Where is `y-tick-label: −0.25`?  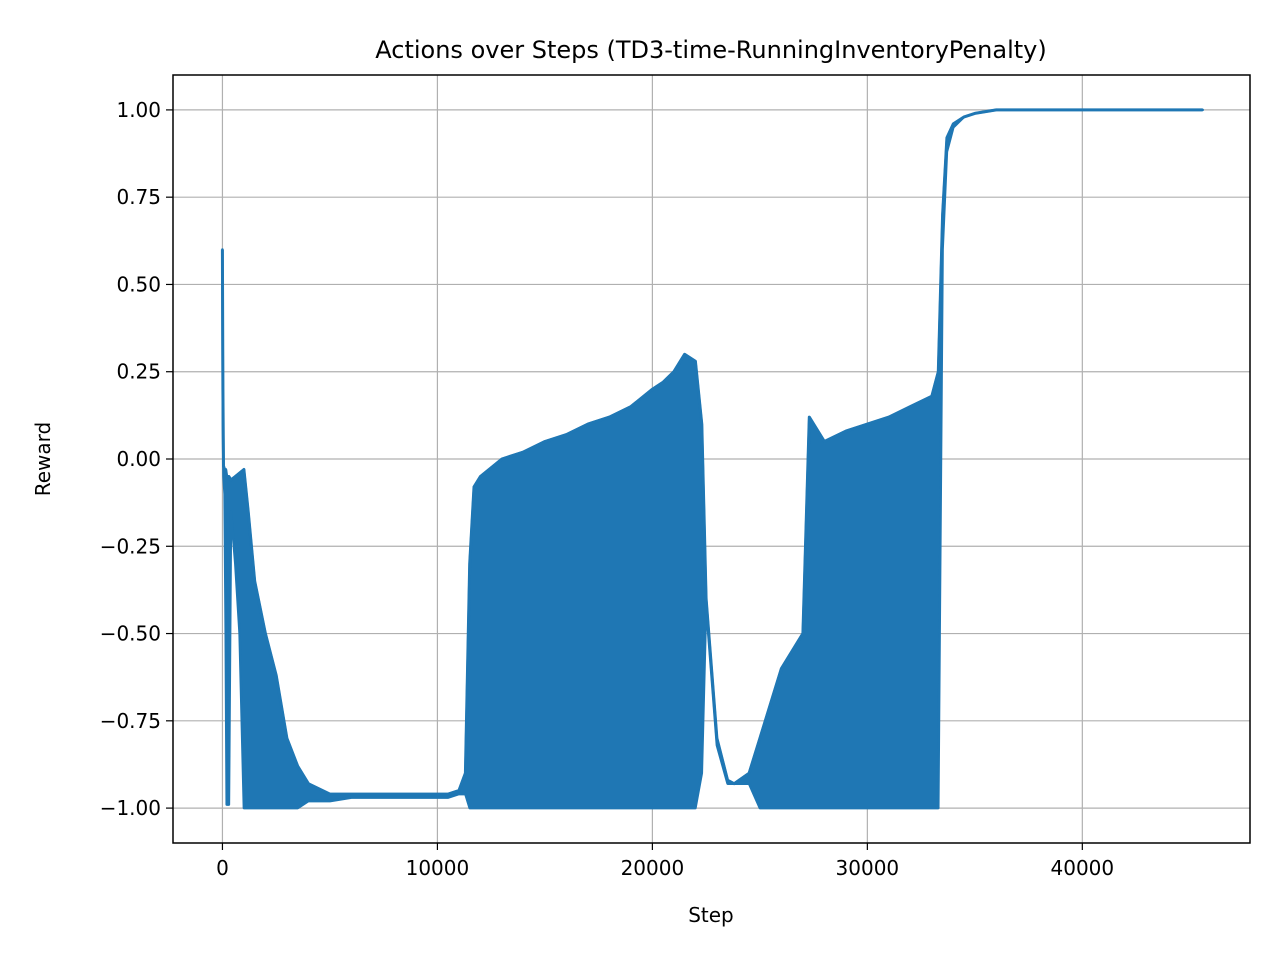
y-tick-label: −0.25 is located at coordinates (130, 546).